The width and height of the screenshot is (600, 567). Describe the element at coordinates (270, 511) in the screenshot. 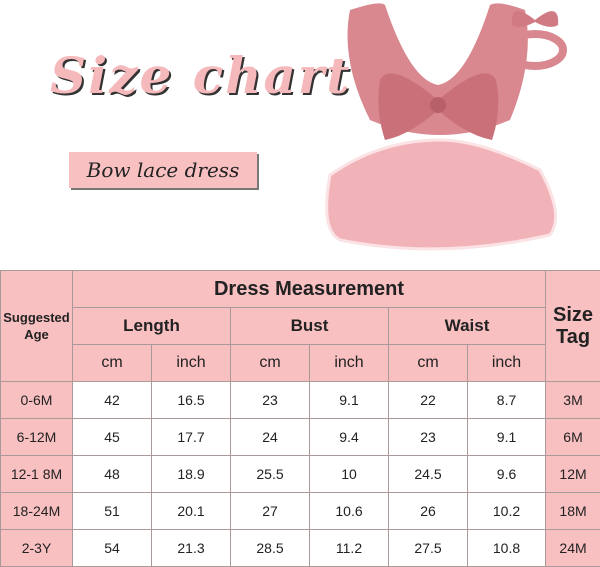

I see `value-cell: 27` at that location.